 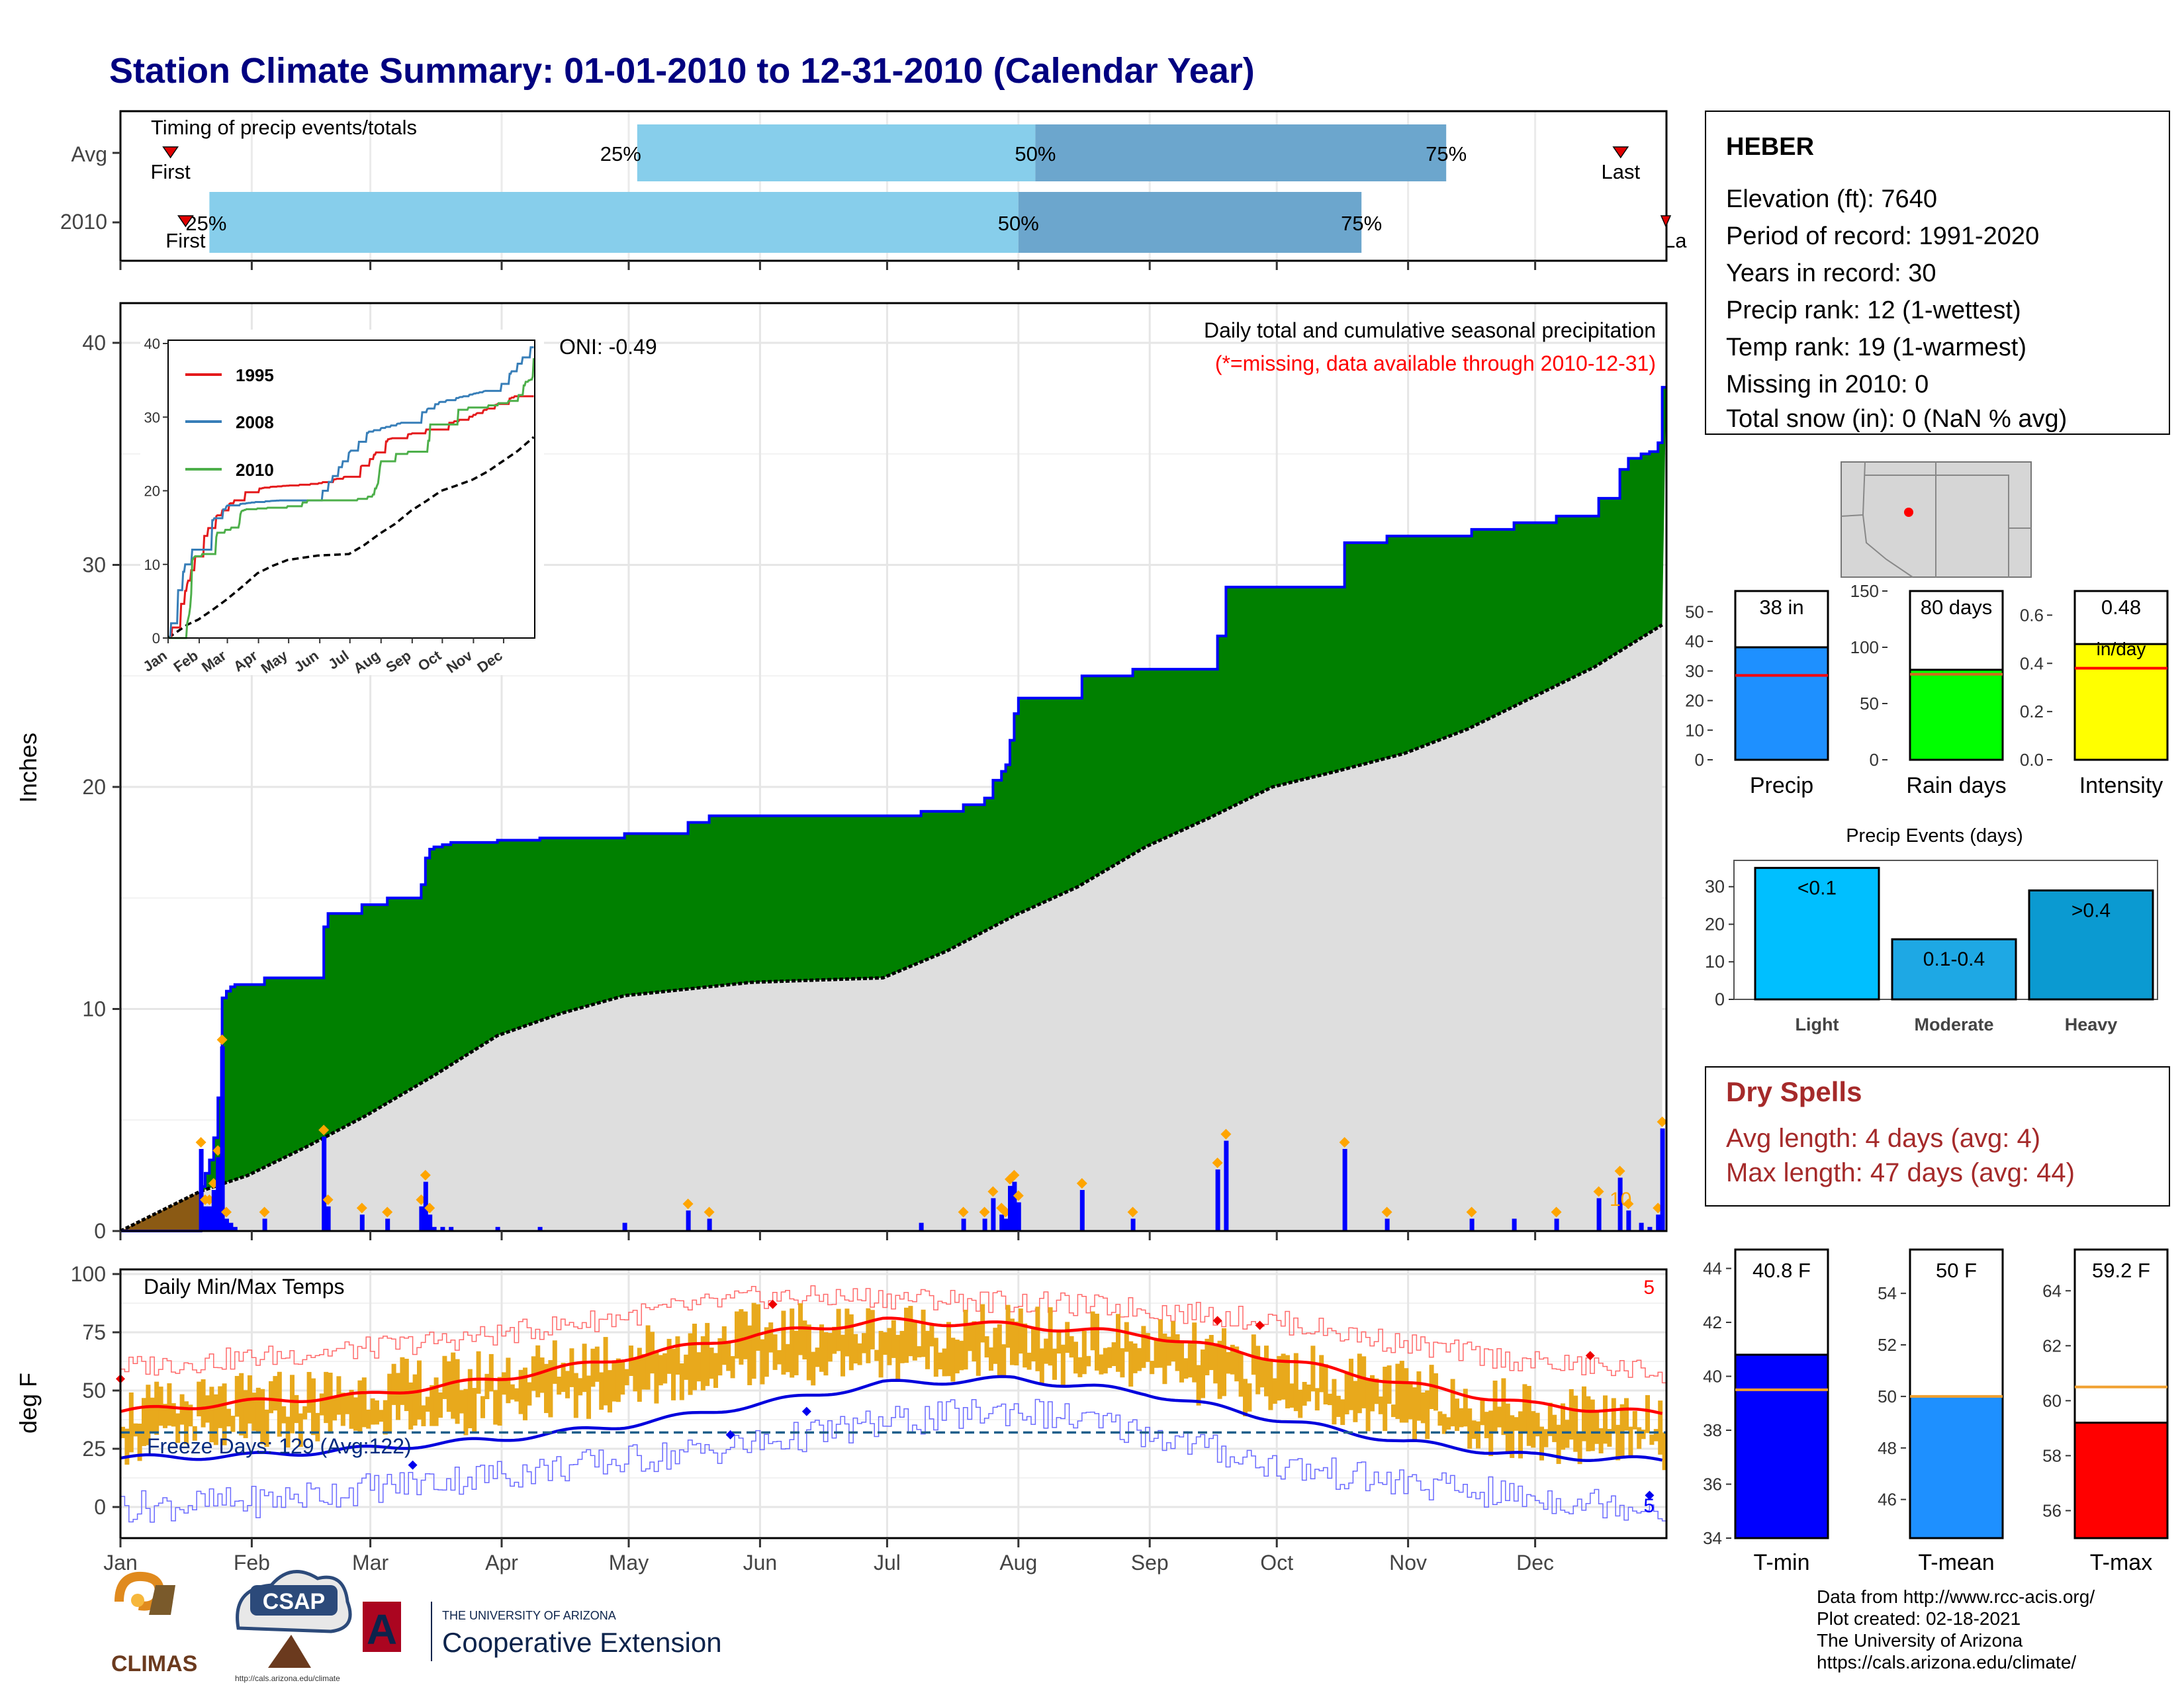 What do you see at coordinates (1957, 1270) in the screenshot?
I see `temp-summary-value-t-mean: 50 F` at bounding box center [1957, 1270].